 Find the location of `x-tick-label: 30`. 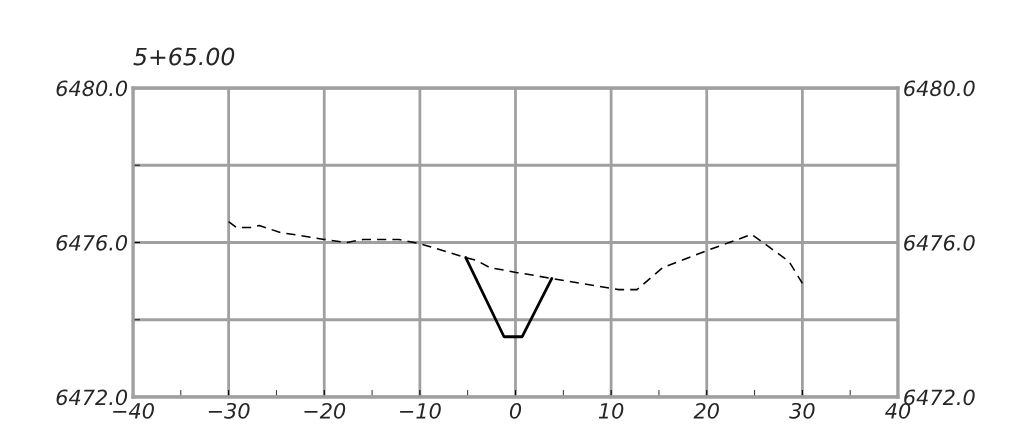

x-tick-label: 30 is located at coordinates (802, 410).